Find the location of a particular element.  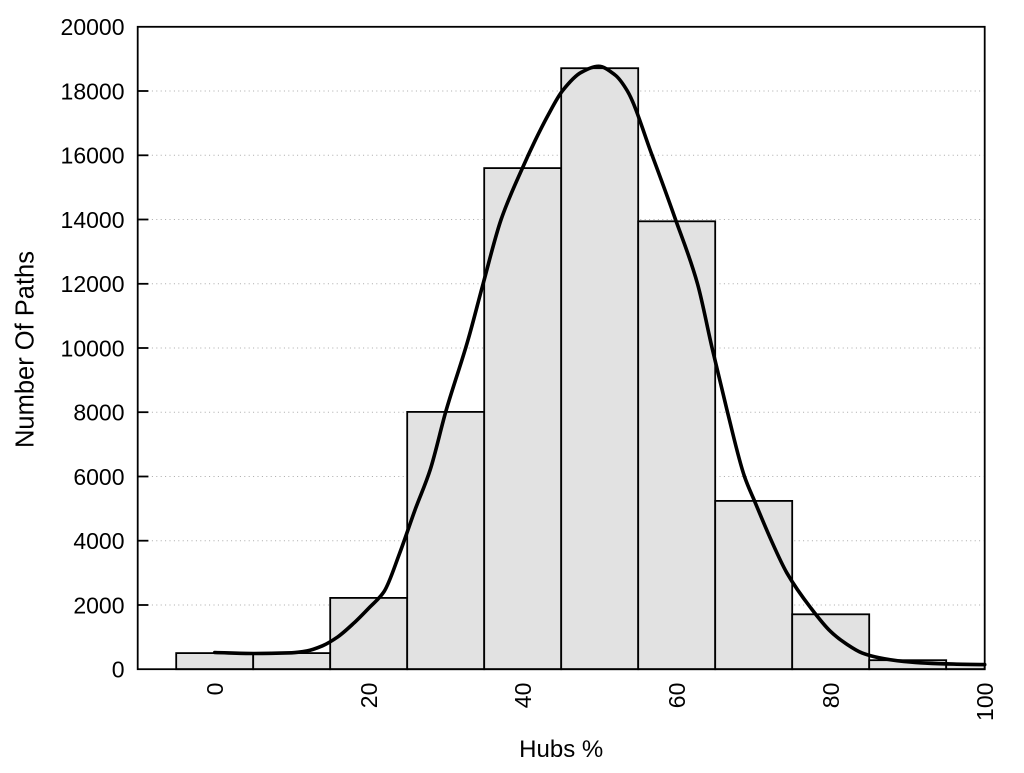

svg-text: 6000 is located at coordinates (98, 477).